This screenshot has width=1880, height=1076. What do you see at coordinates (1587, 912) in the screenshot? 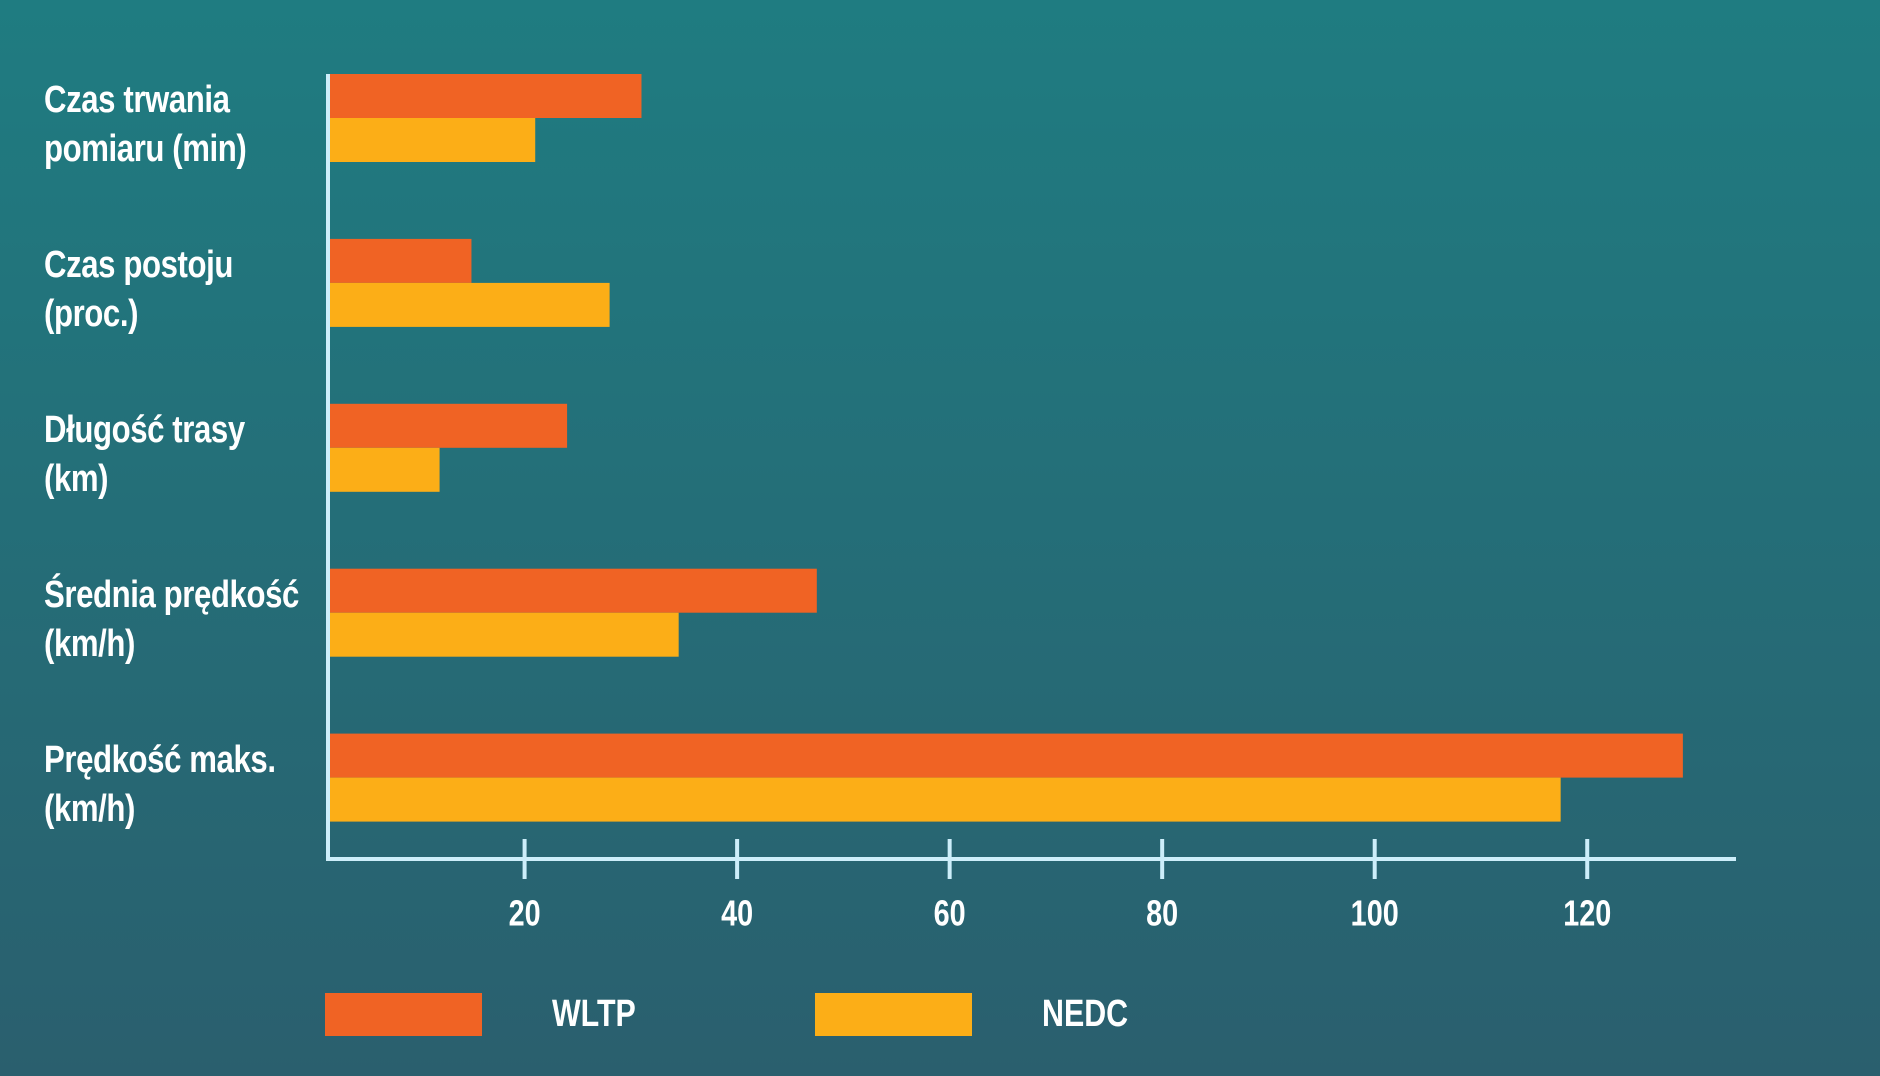
I see `x-tick-label: 120` at bounding box center [1587, 912].